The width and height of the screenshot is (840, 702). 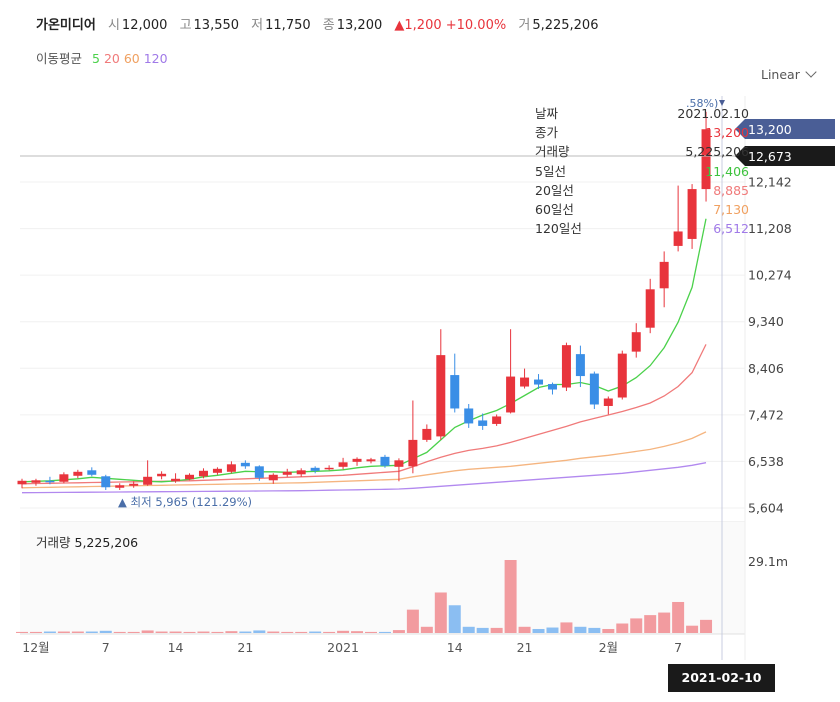 I want to click on high-marker-icon, so click(x=722, y=103).